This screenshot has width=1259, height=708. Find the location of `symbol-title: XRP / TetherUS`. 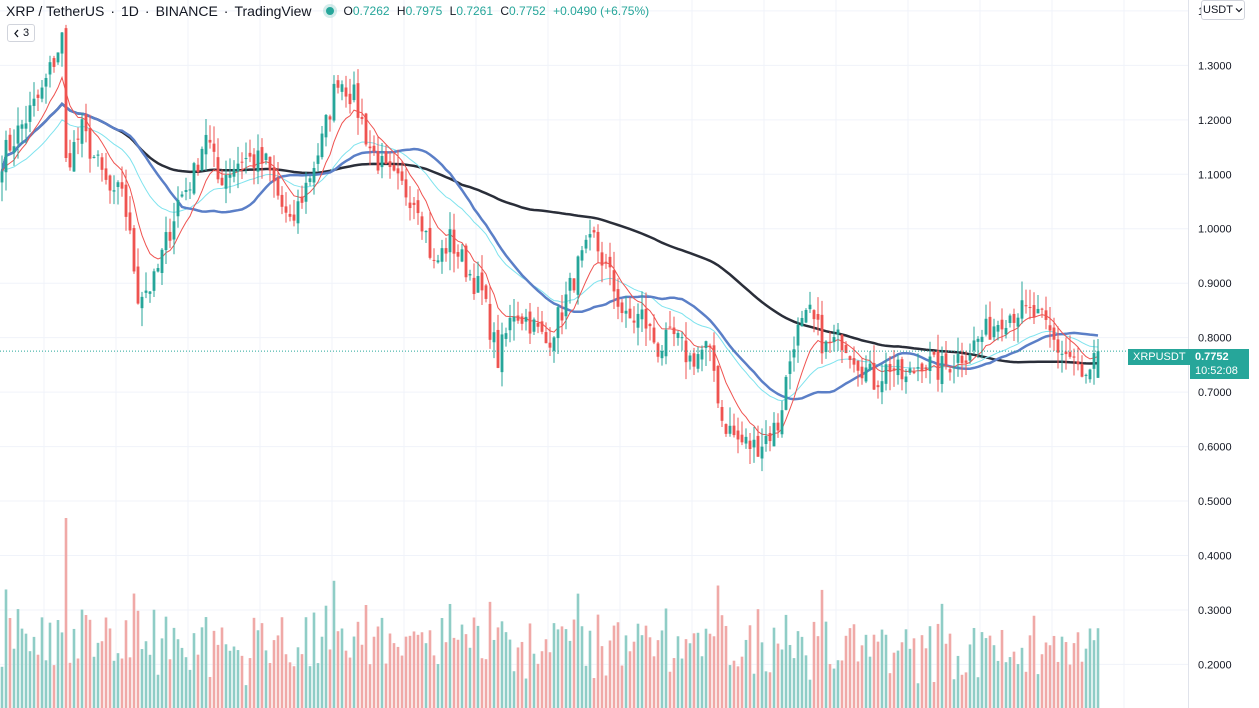

symbol-title: XRP / TetherUS is located at coordinates (55, 11).